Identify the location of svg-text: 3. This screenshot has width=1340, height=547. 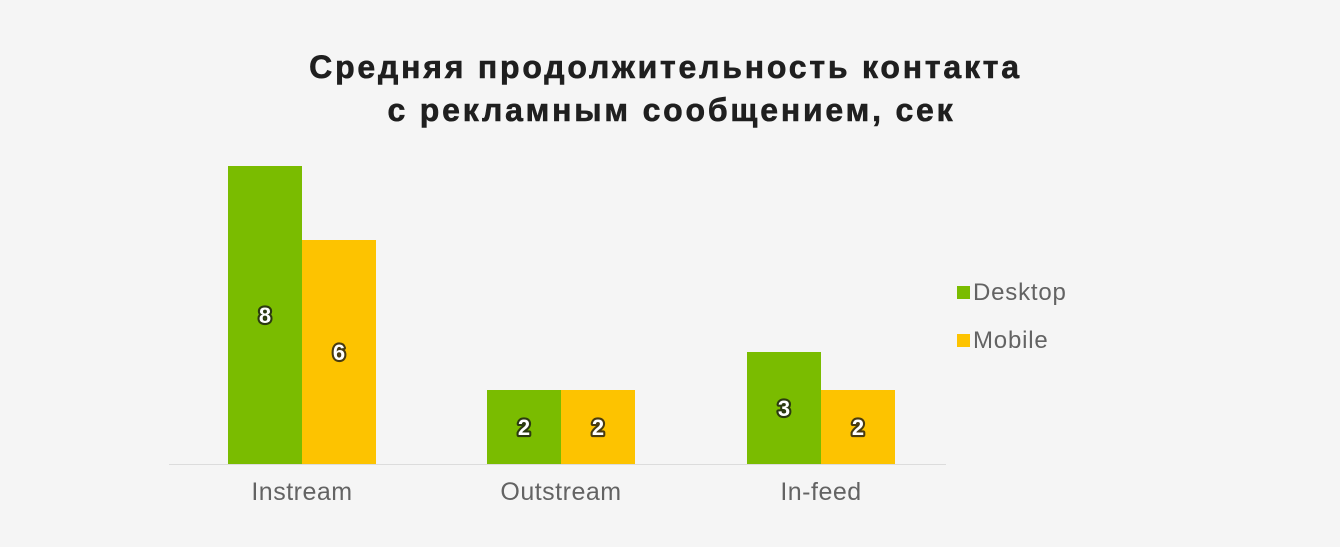
(784, 408).